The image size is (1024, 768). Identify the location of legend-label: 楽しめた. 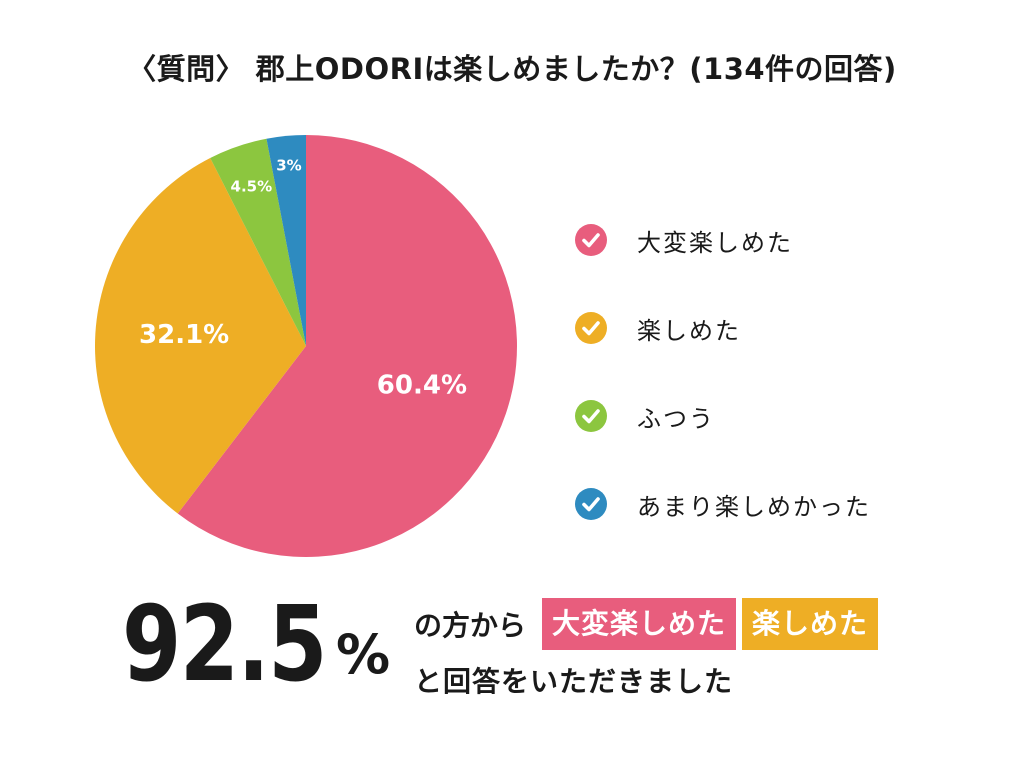
(689, 330).